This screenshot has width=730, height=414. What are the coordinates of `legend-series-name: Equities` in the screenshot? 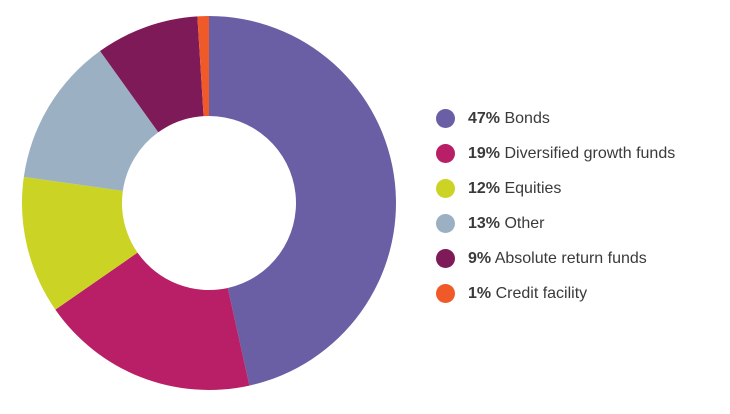 It's located at (533, 188).